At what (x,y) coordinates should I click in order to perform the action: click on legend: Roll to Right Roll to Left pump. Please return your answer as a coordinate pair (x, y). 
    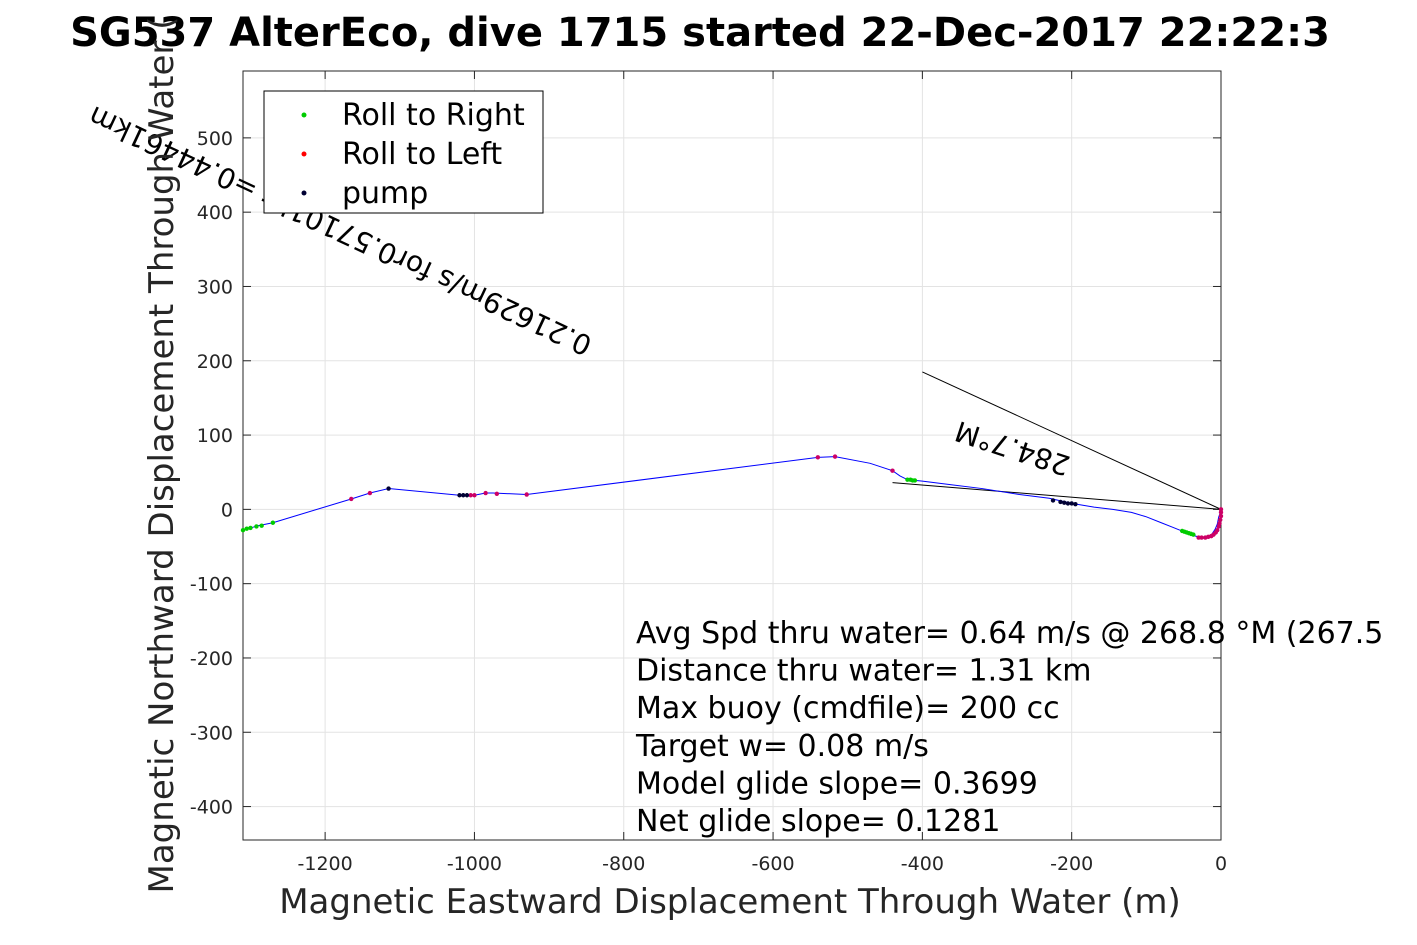
    Looking at the image, I should click on (403, 152).